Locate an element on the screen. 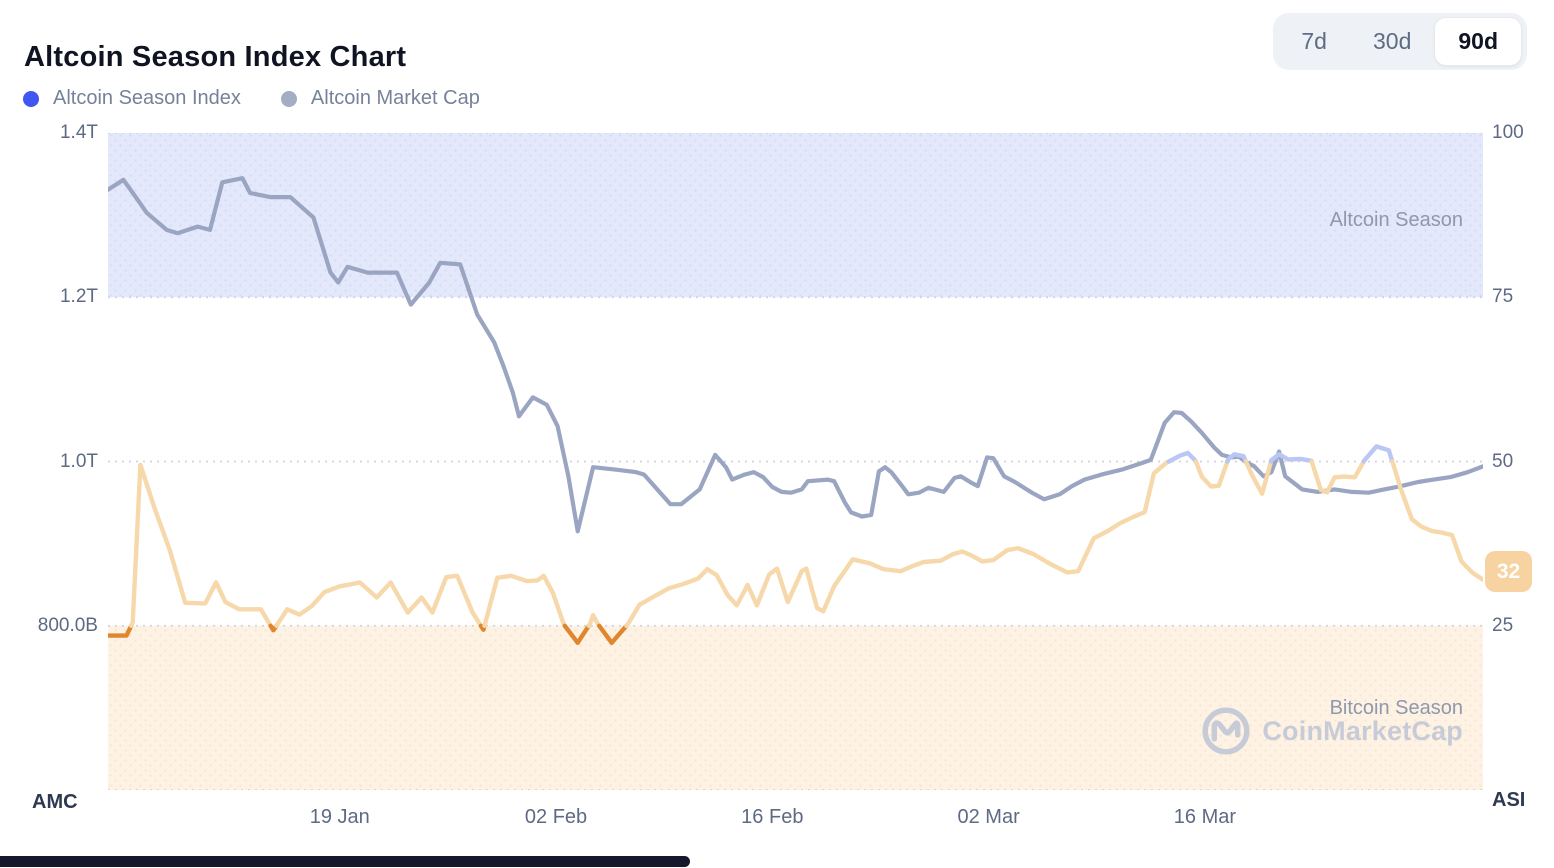 Image resolution: width=1554 pixels, height=868 pixels. coinmarketcap-logo-icon is located at coordinates (1226, 731).